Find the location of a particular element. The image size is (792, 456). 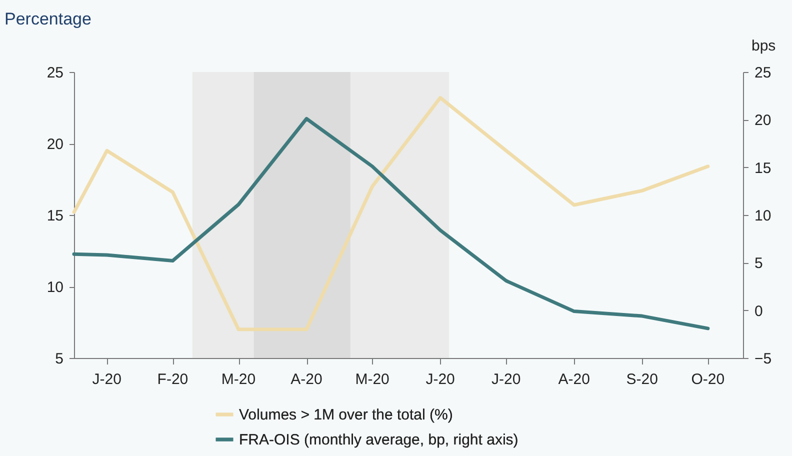

y2-tick-label: 0 is located at coordinates (758, 311).